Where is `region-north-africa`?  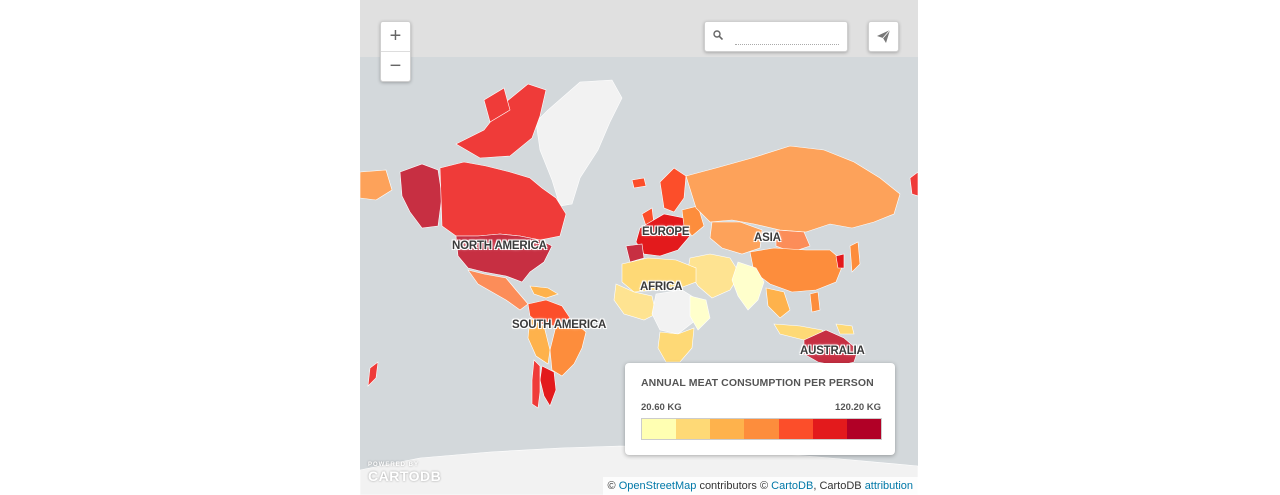
region-north-africa is located at coordinates (659, 275).